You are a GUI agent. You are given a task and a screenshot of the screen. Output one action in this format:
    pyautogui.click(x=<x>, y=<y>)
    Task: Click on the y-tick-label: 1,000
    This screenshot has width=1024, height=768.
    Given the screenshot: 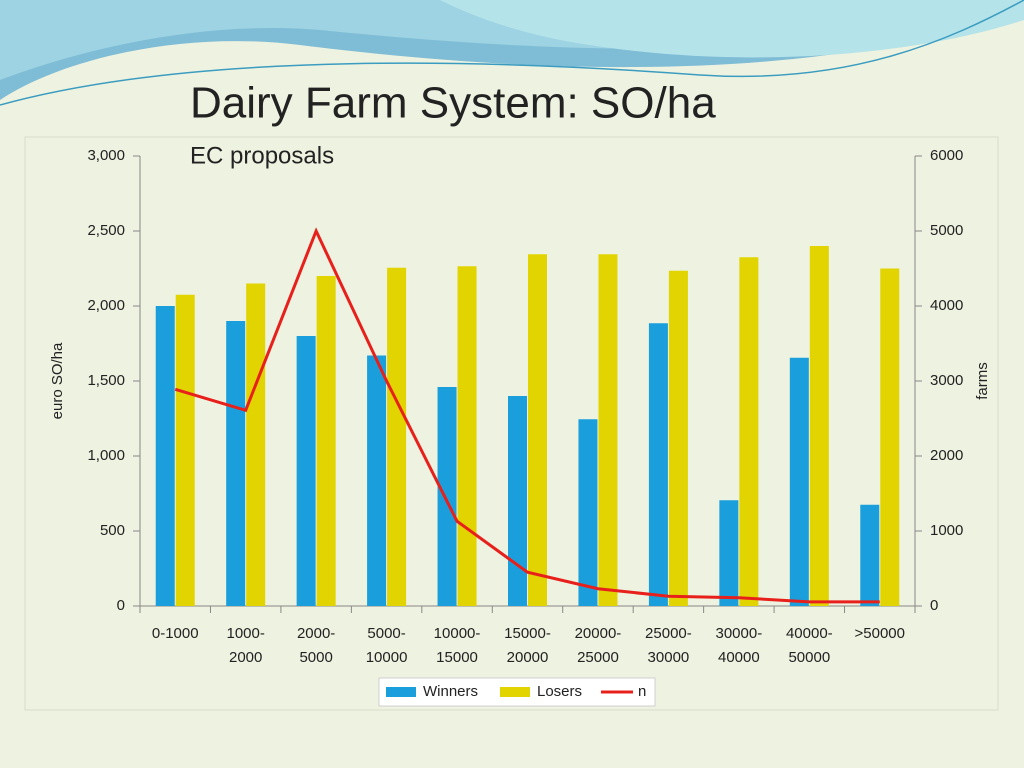 What is the action you would take?
    pyautogui.click(x=106, y=455)
    